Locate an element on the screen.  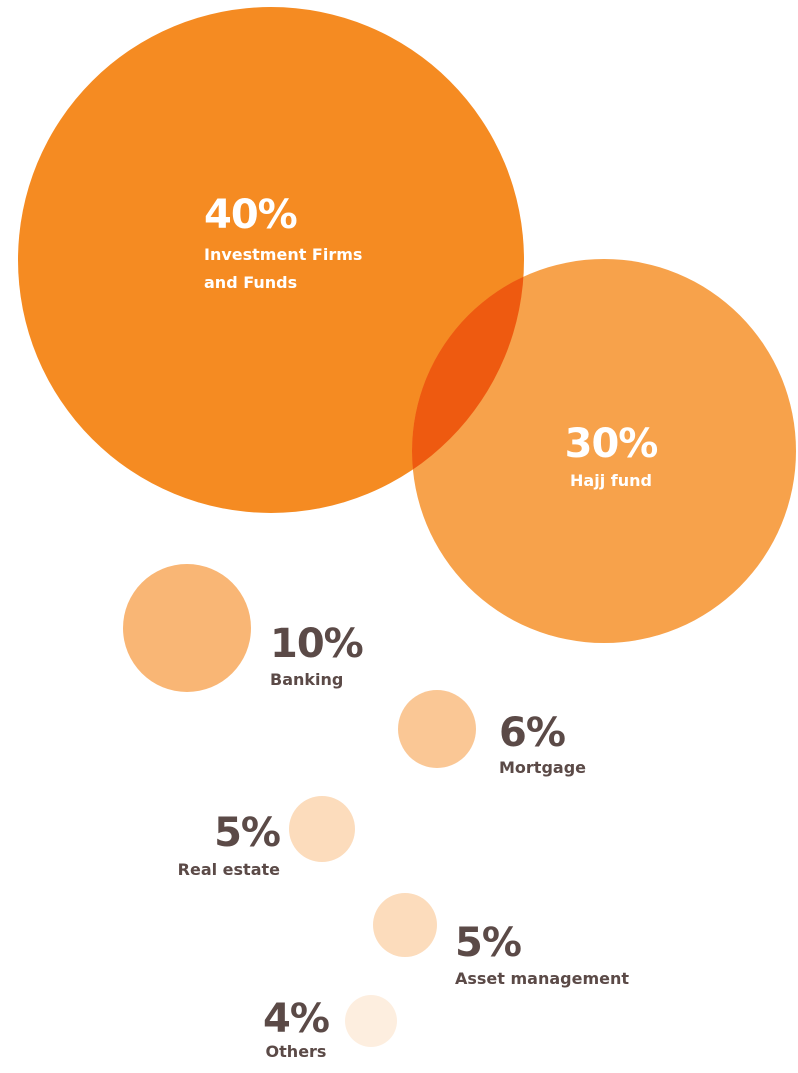
category-label-mortgage: Mortgage is located at coordinates (542, 767).